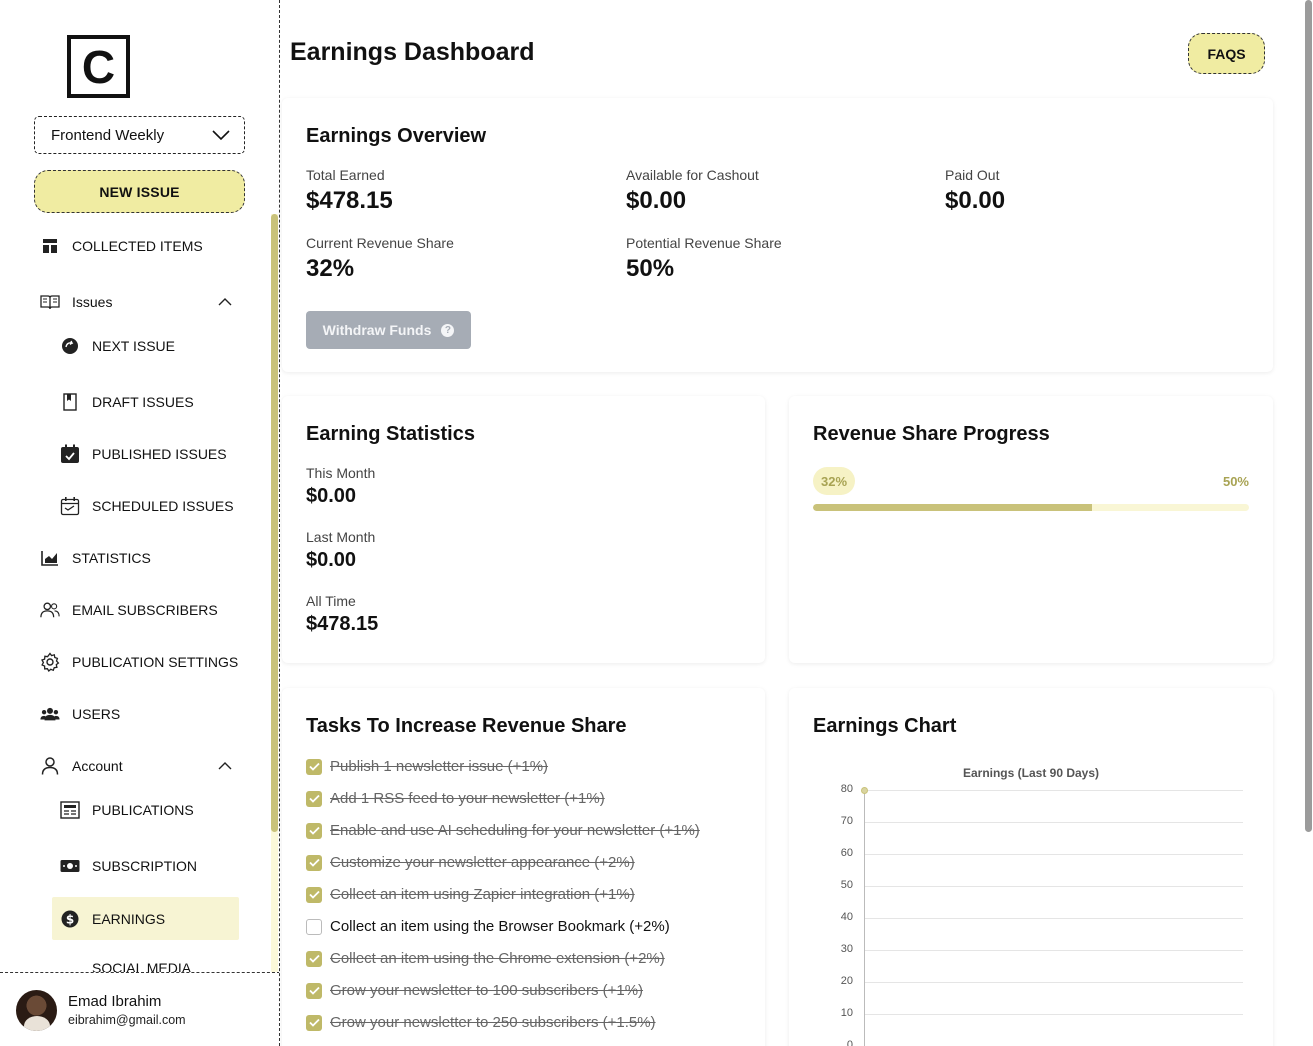 This screenshot has width=1313, height=1046. What do you see at coordinates (846, 789) in the screenshot?
I see `y-tick-label: 80` at bounding box center [846, 789].